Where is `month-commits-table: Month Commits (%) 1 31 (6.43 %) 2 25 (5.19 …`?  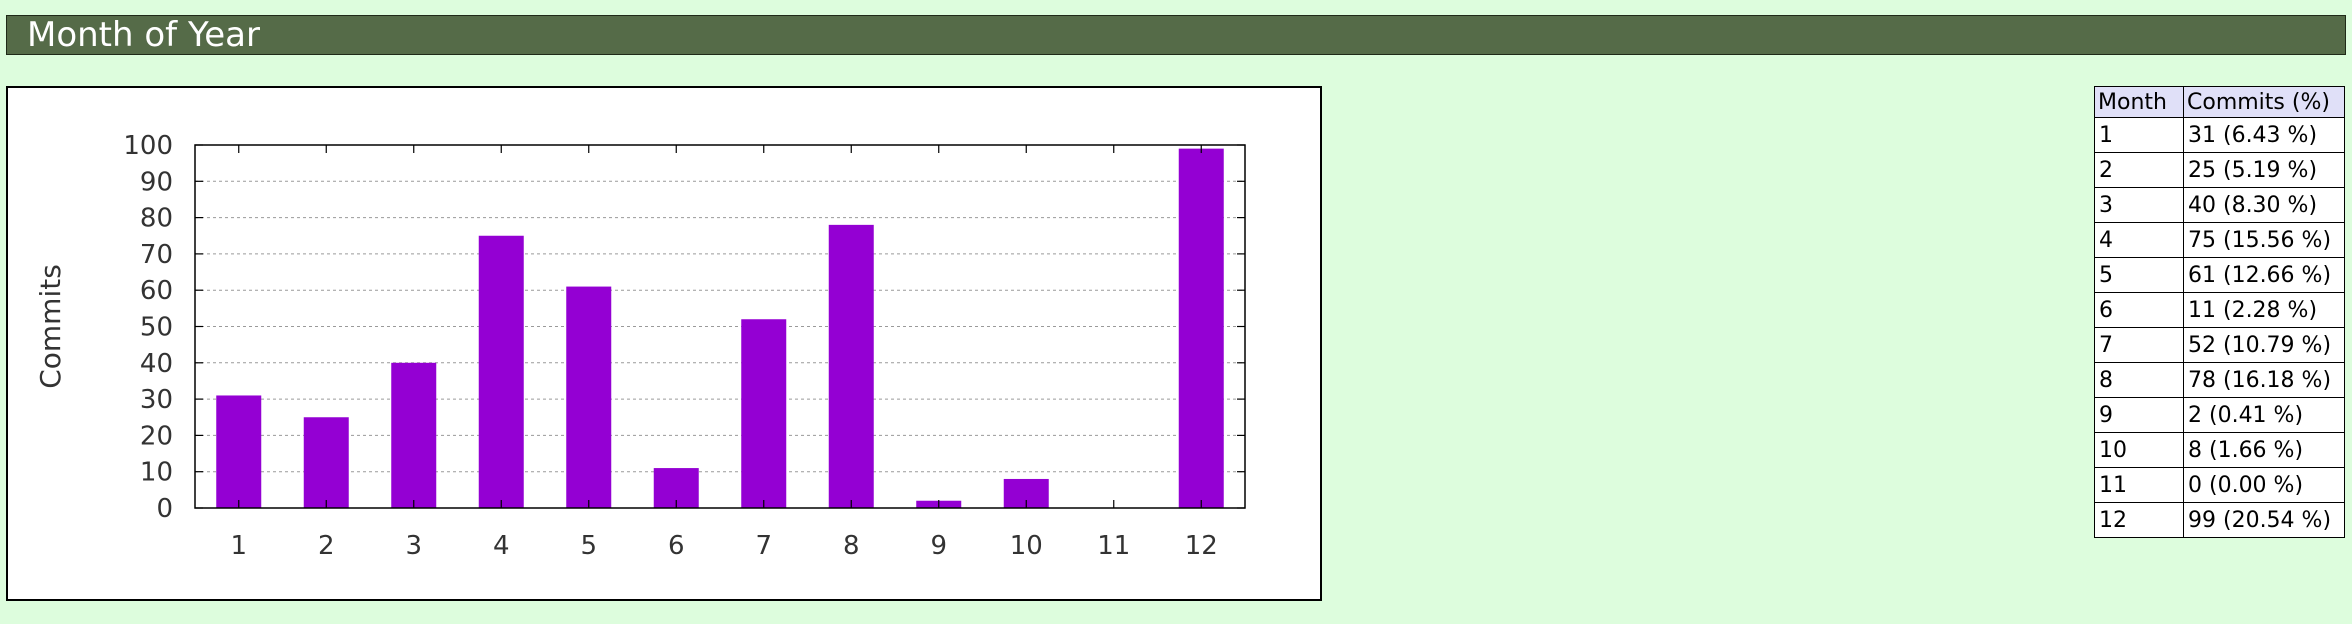 month-commits-table: Month Commits (%) 1 31 (6.43 %) 2 25 (5.19 … is located at coordinates (2219, 312).